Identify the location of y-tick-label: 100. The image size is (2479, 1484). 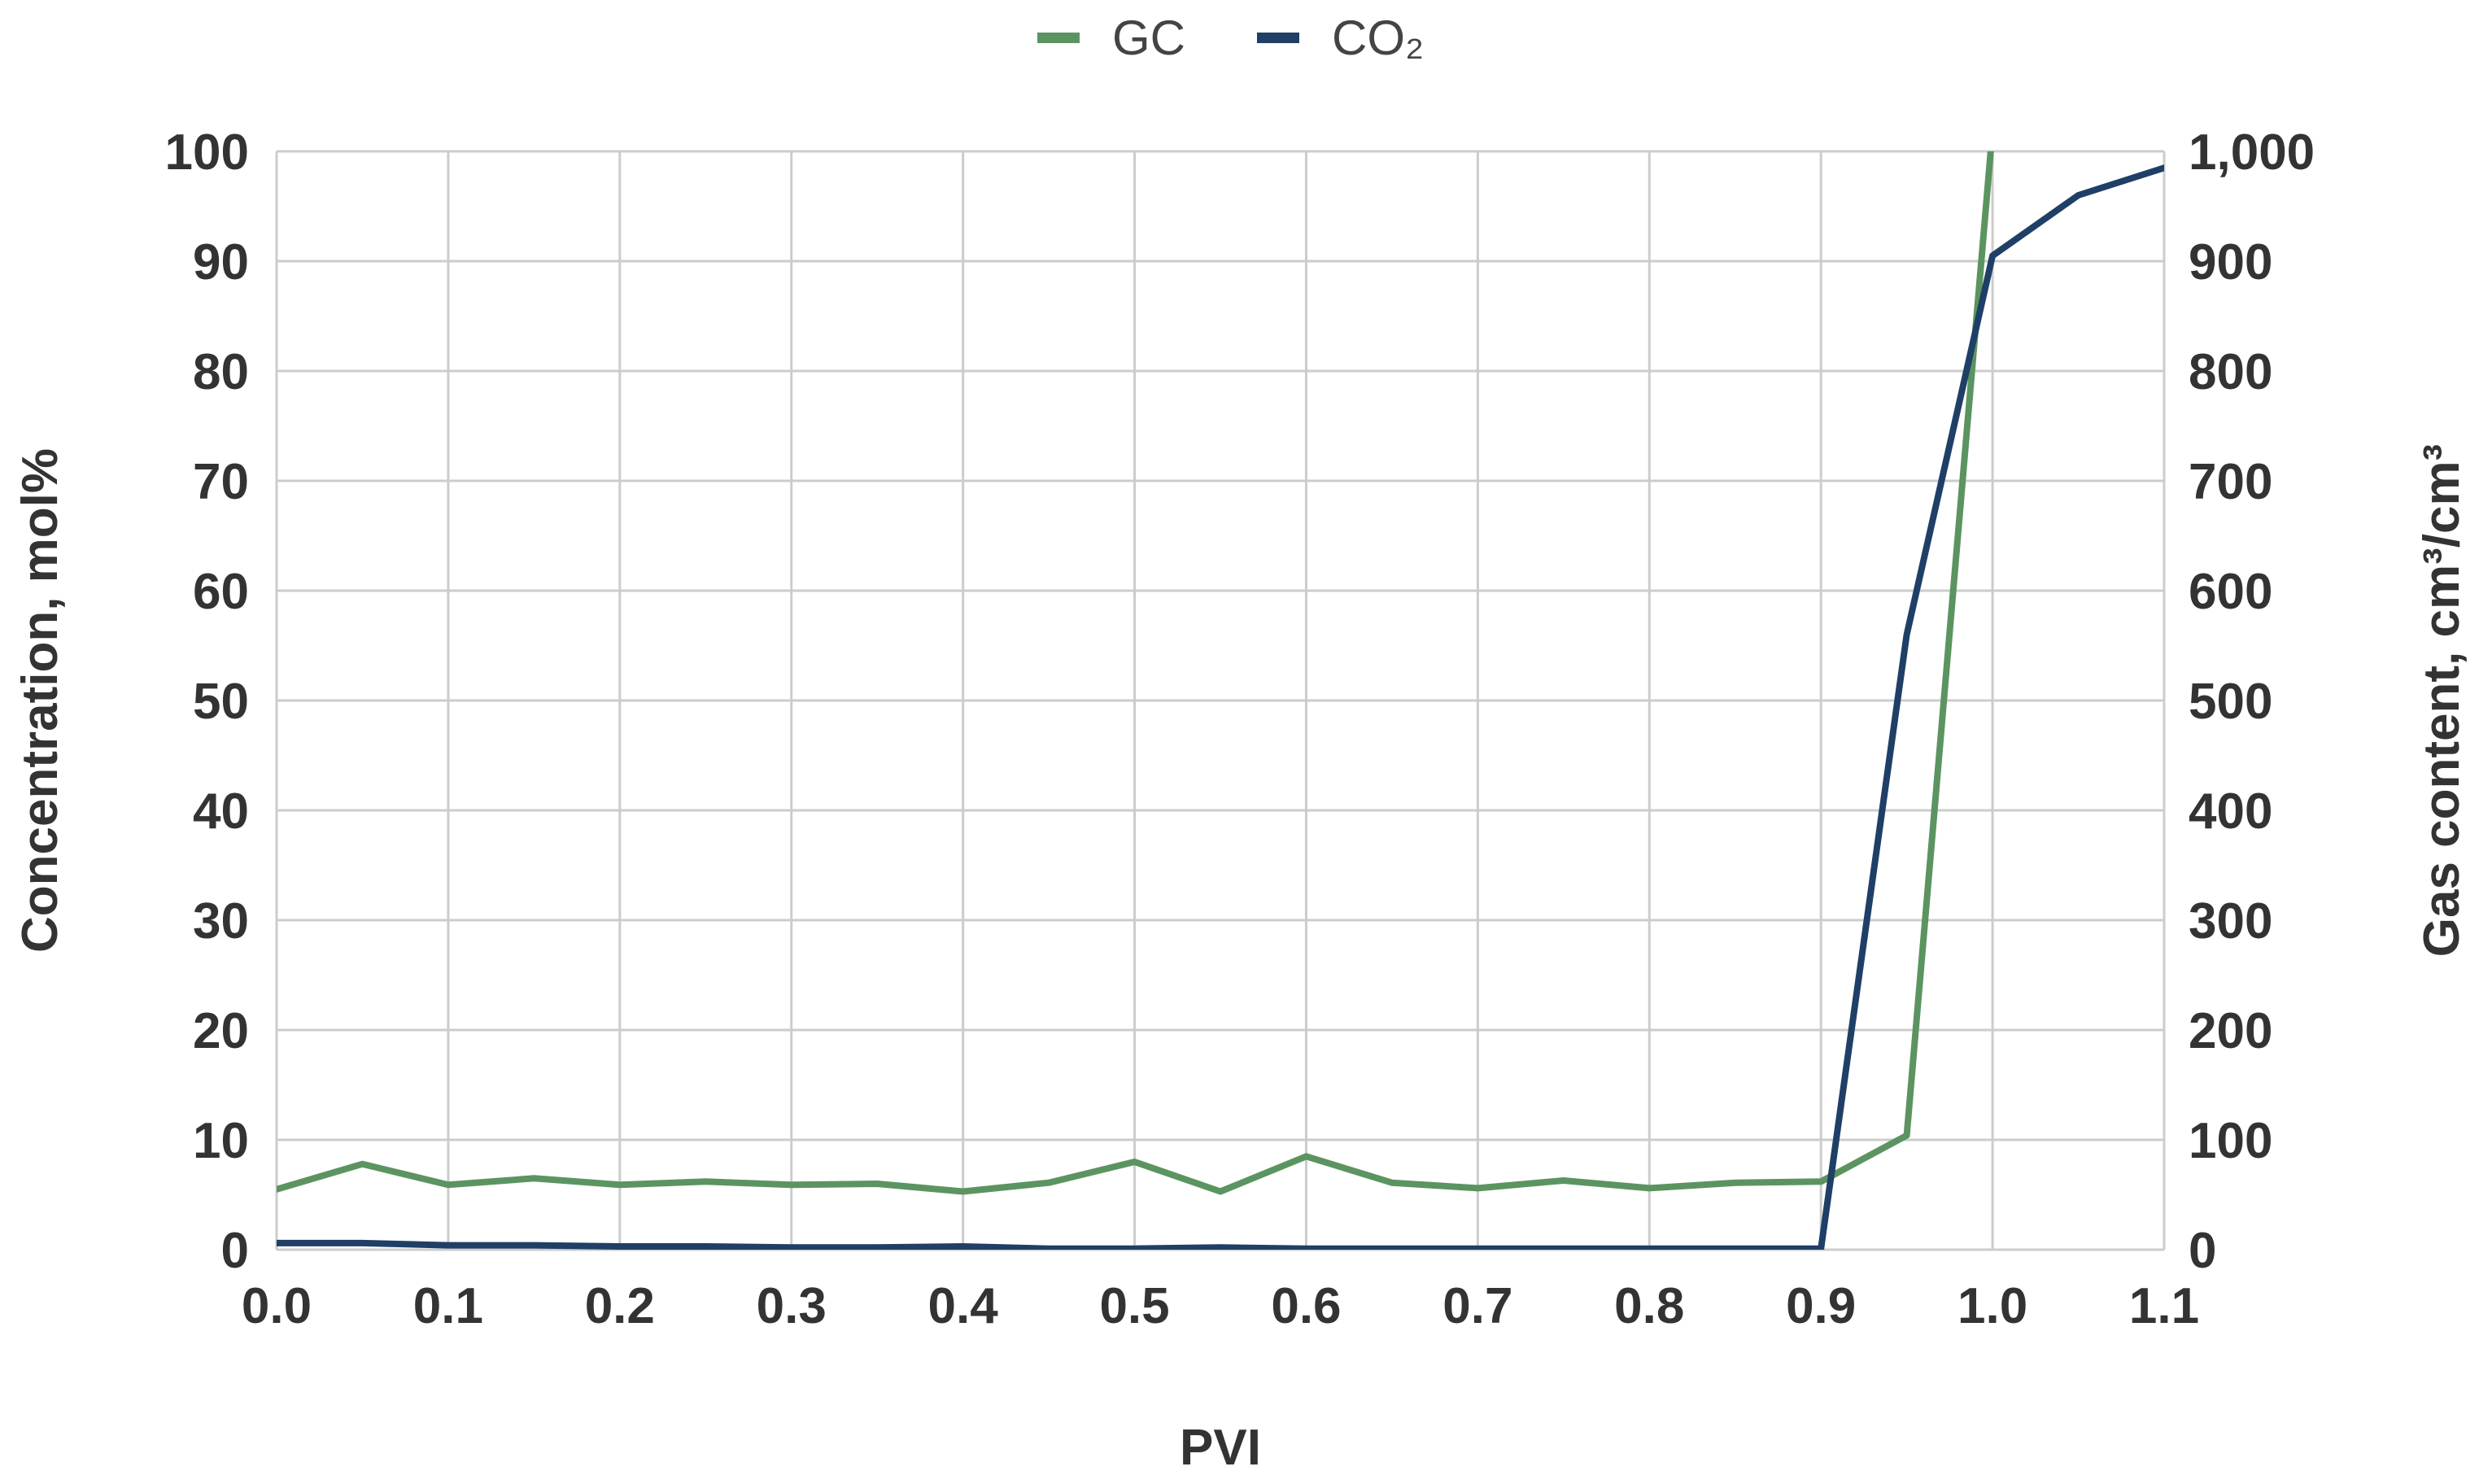
(207, 153).